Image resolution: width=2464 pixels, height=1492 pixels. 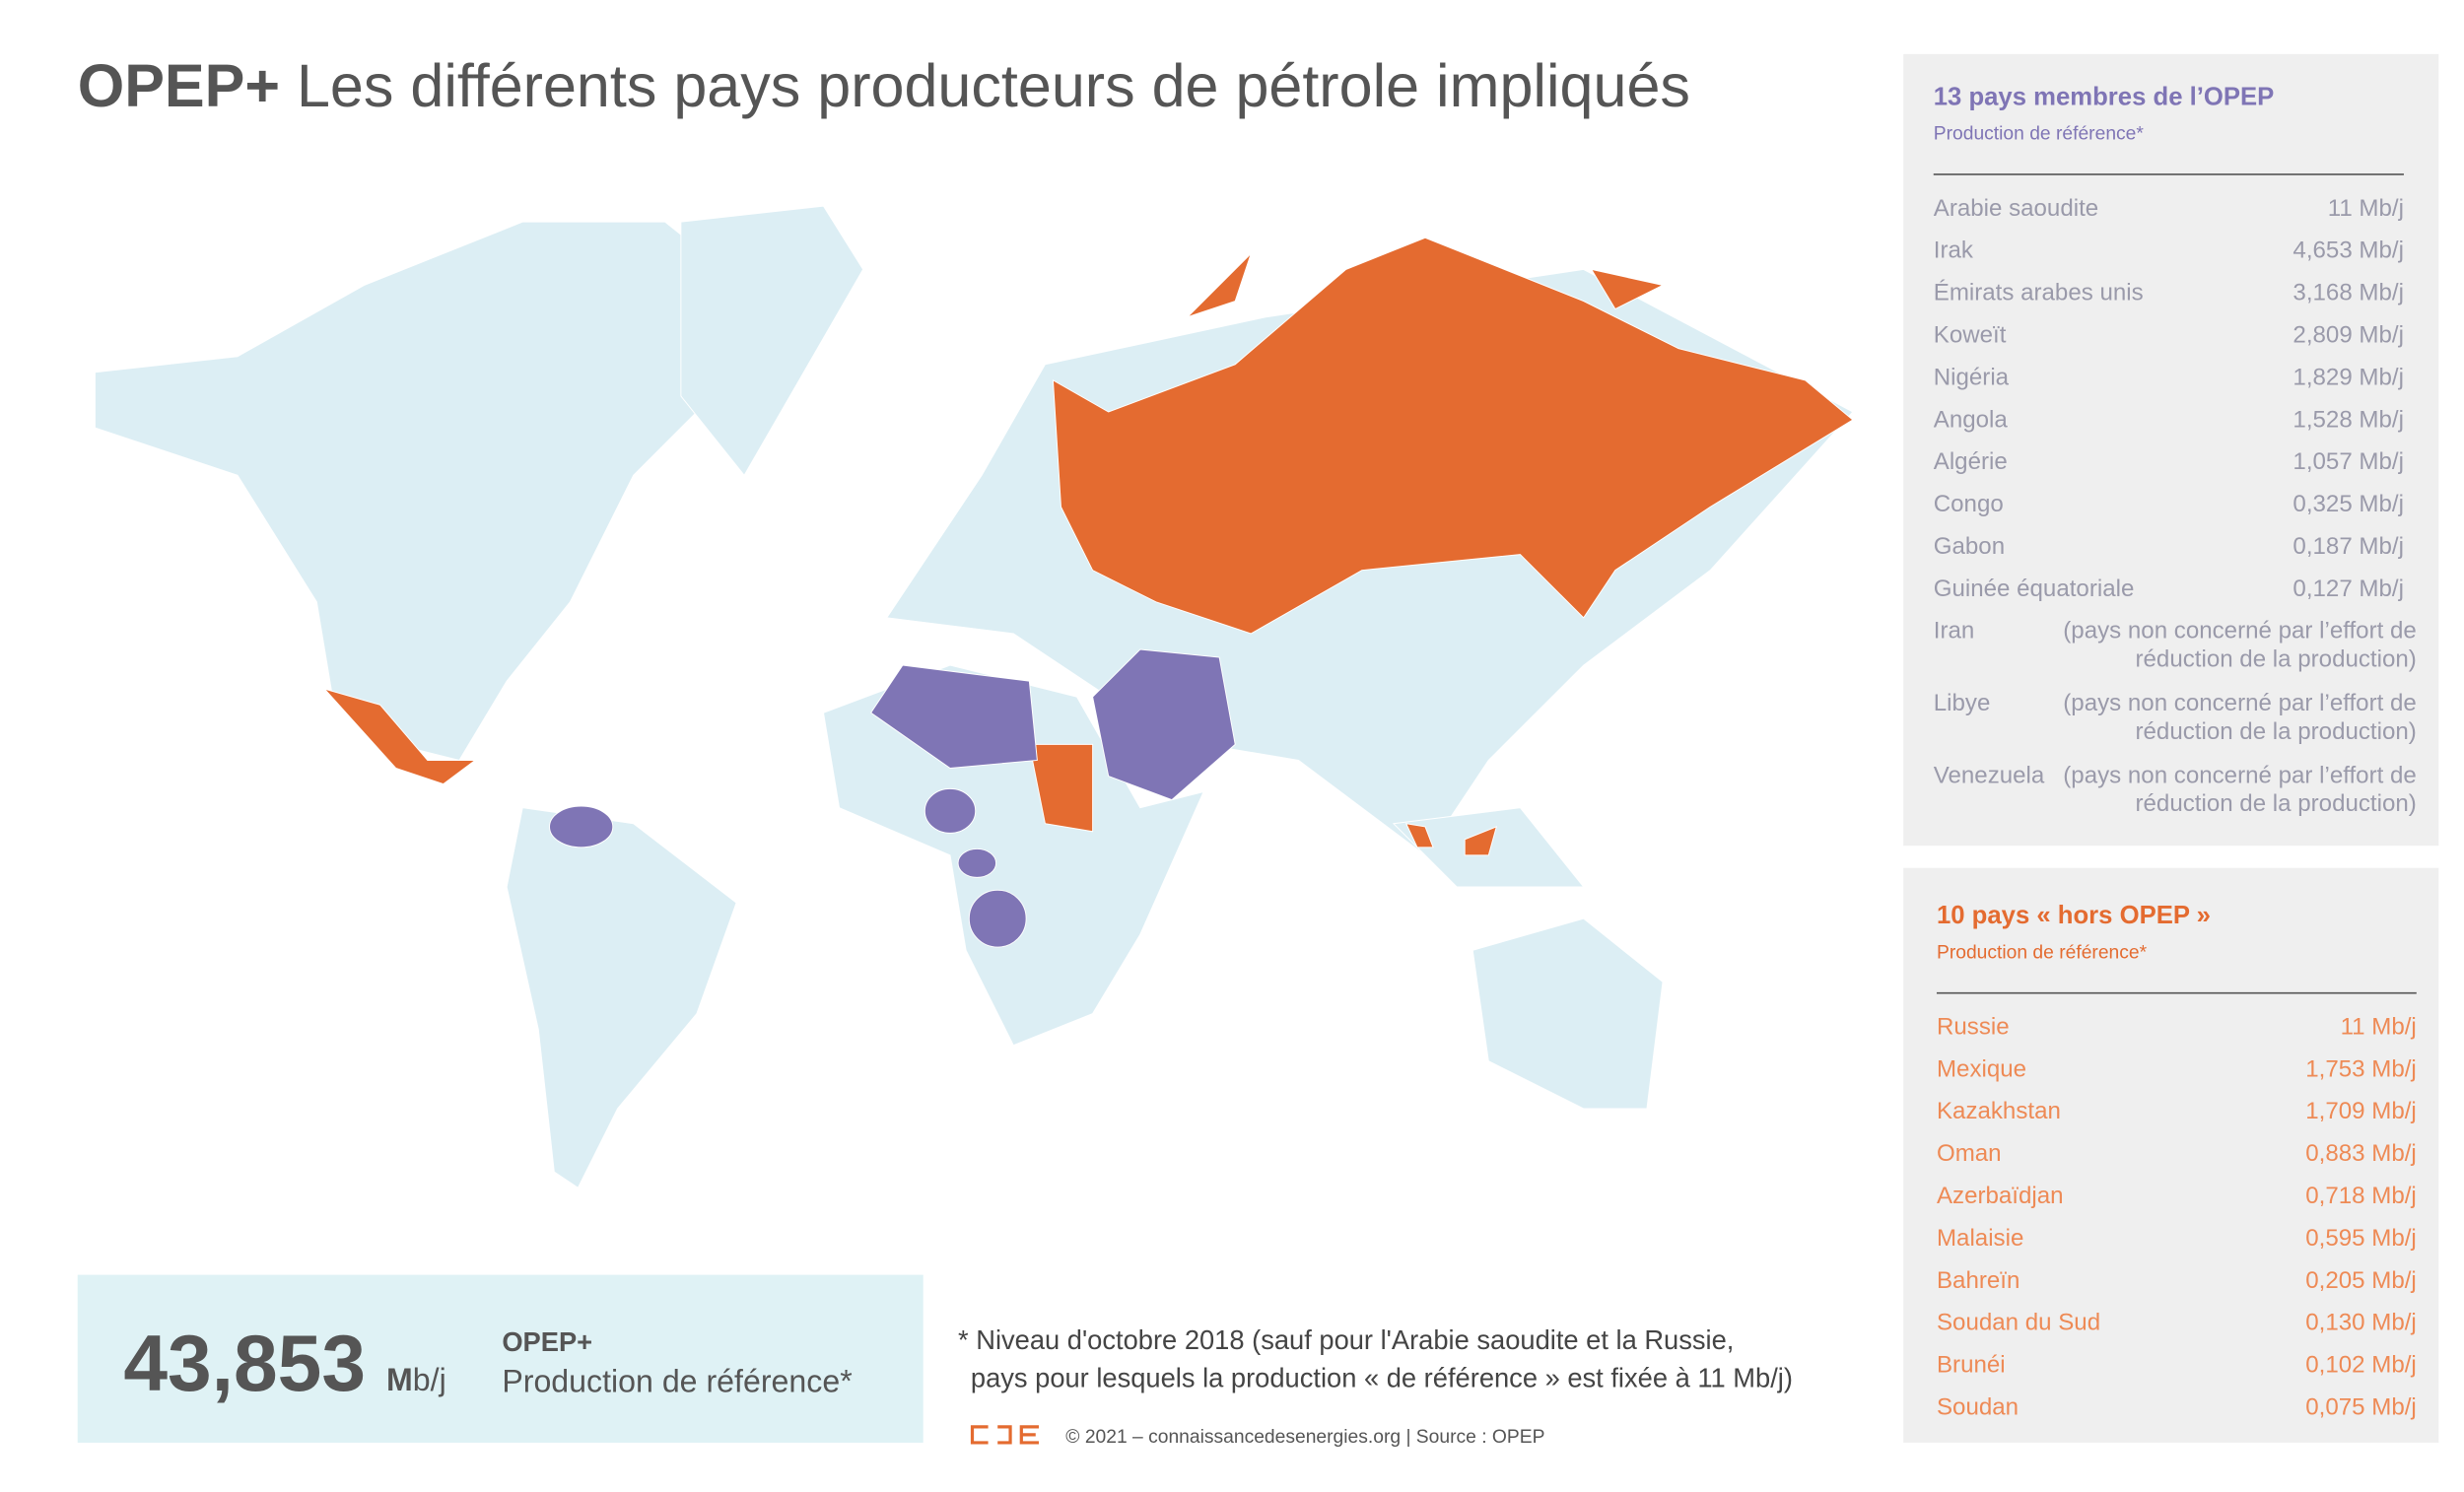 What do you see at coordinates (1954, 631) in the screenshot?
I see `country: Iran` at bounding box center [1954, 631].